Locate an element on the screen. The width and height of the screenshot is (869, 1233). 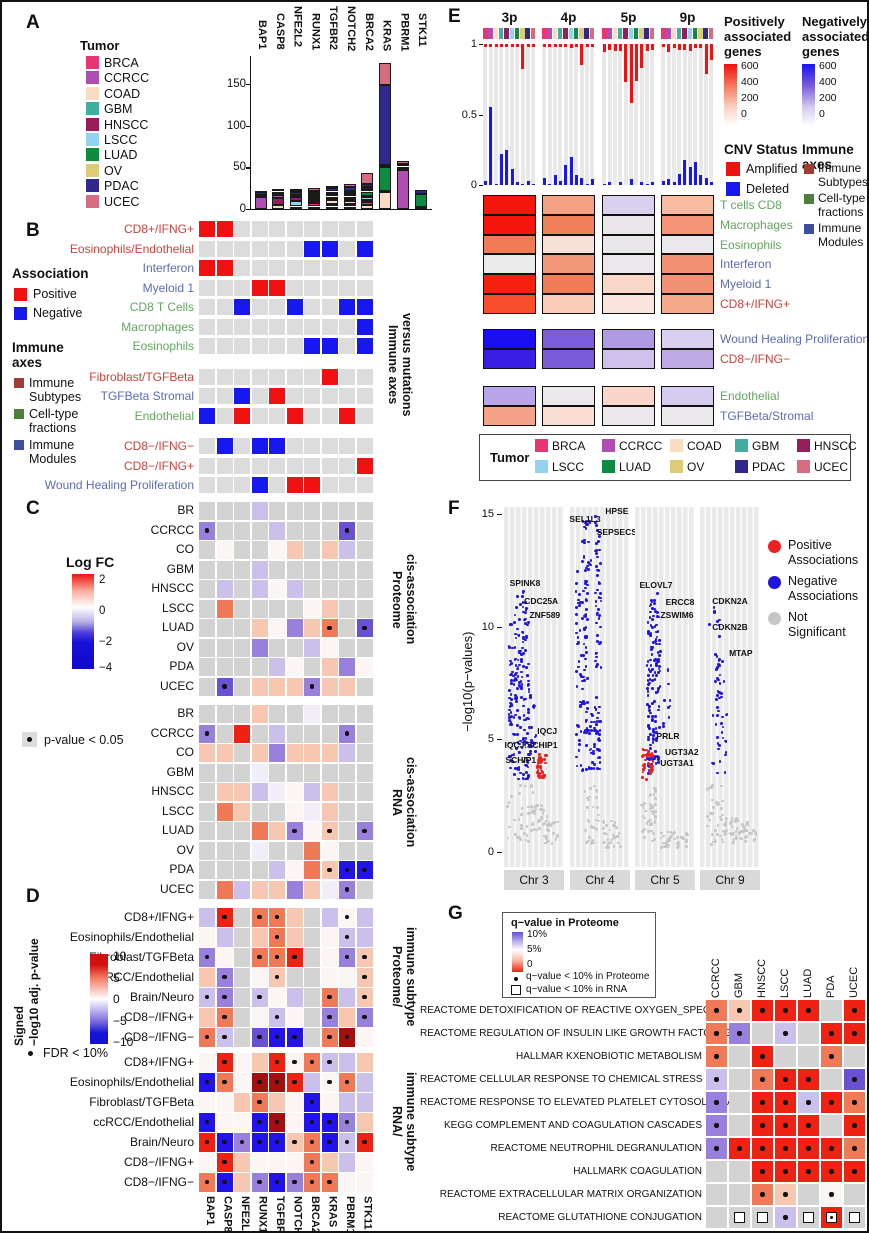
tumor-legend-label: BRCA is located at coordinates (121, 63).